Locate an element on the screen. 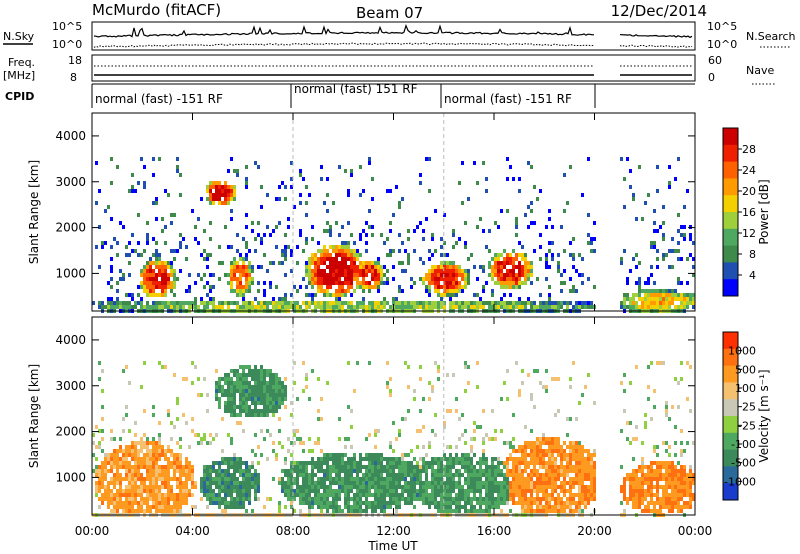  y-tick-label: 4000 is located at coordinates (70, 136).